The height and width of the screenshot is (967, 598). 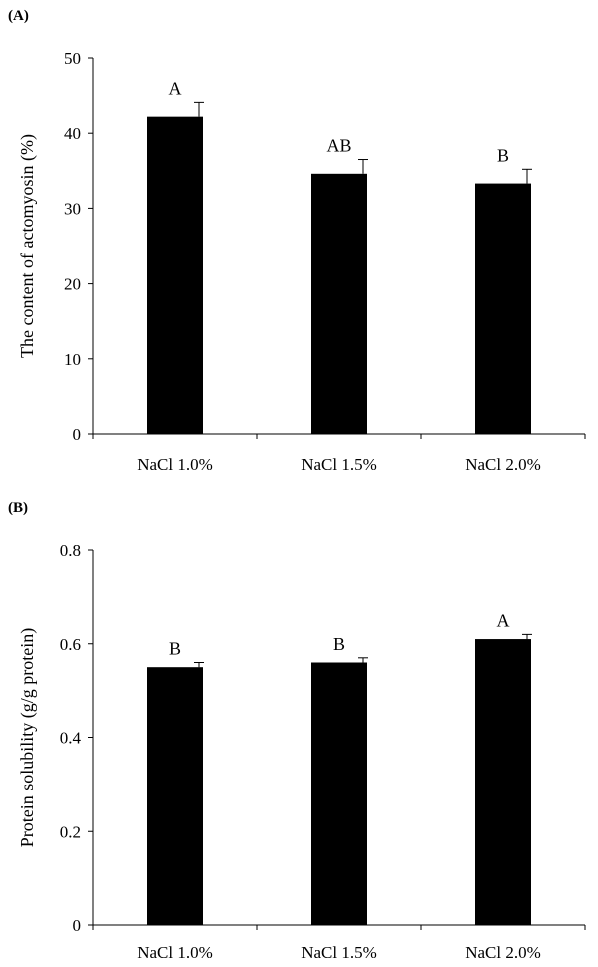 What do you see at coordinates (27, 246) in the screenshot?
I see `y-axis-title: The content of actomyosin (%)` at bounding box center [27, 246].